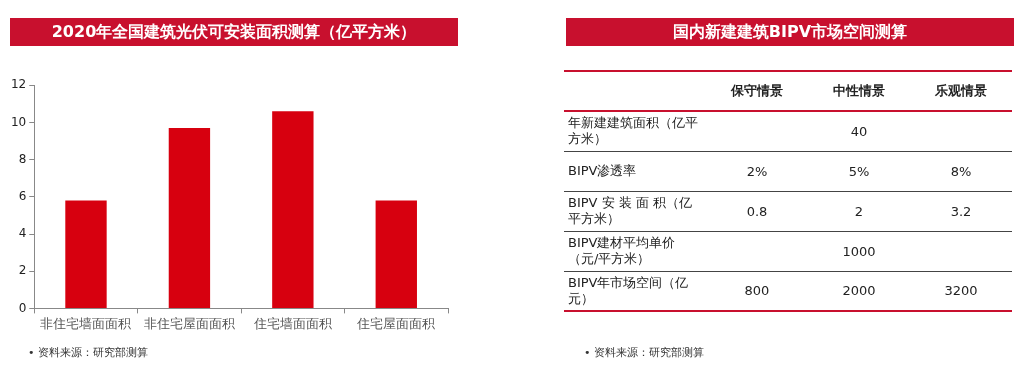 Image resolution: width=1024 pixels, height=369 pixels. What do you see at coordinates (86, 323) in the screenshot?
I see `x-tick-label: 非住宅墙面面积` at bounding box center [86, 323].